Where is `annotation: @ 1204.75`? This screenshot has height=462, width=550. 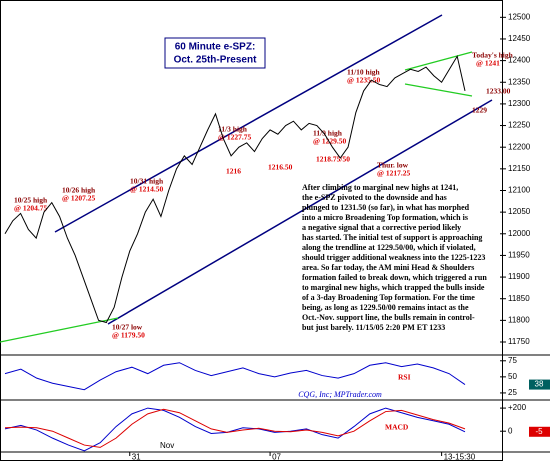 annotation: @ 1204.75 is located at coordinates (30, 208).